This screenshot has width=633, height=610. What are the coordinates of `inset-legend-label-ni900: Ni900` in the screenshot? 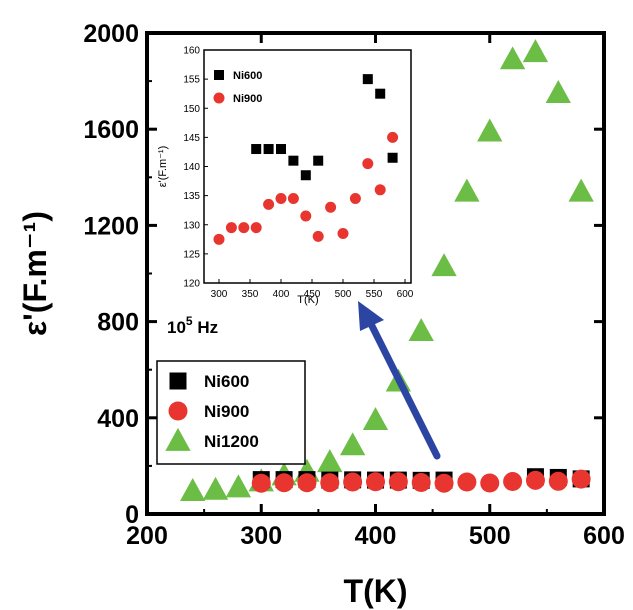 It's located at (247, 99).